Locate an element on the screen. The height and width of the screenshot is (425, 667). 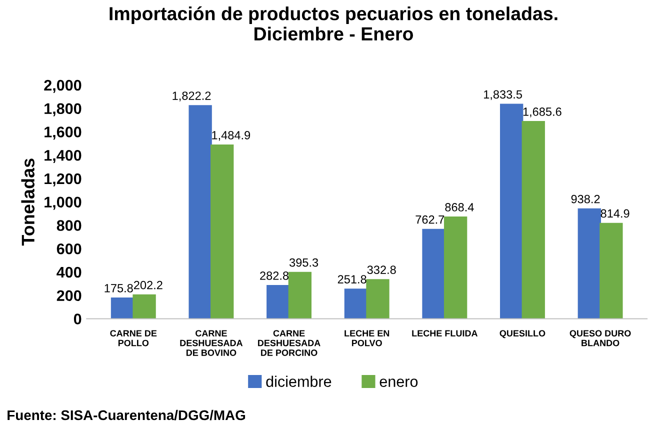
y-tick-label: 2,000 is located at coordinates (63, 86).